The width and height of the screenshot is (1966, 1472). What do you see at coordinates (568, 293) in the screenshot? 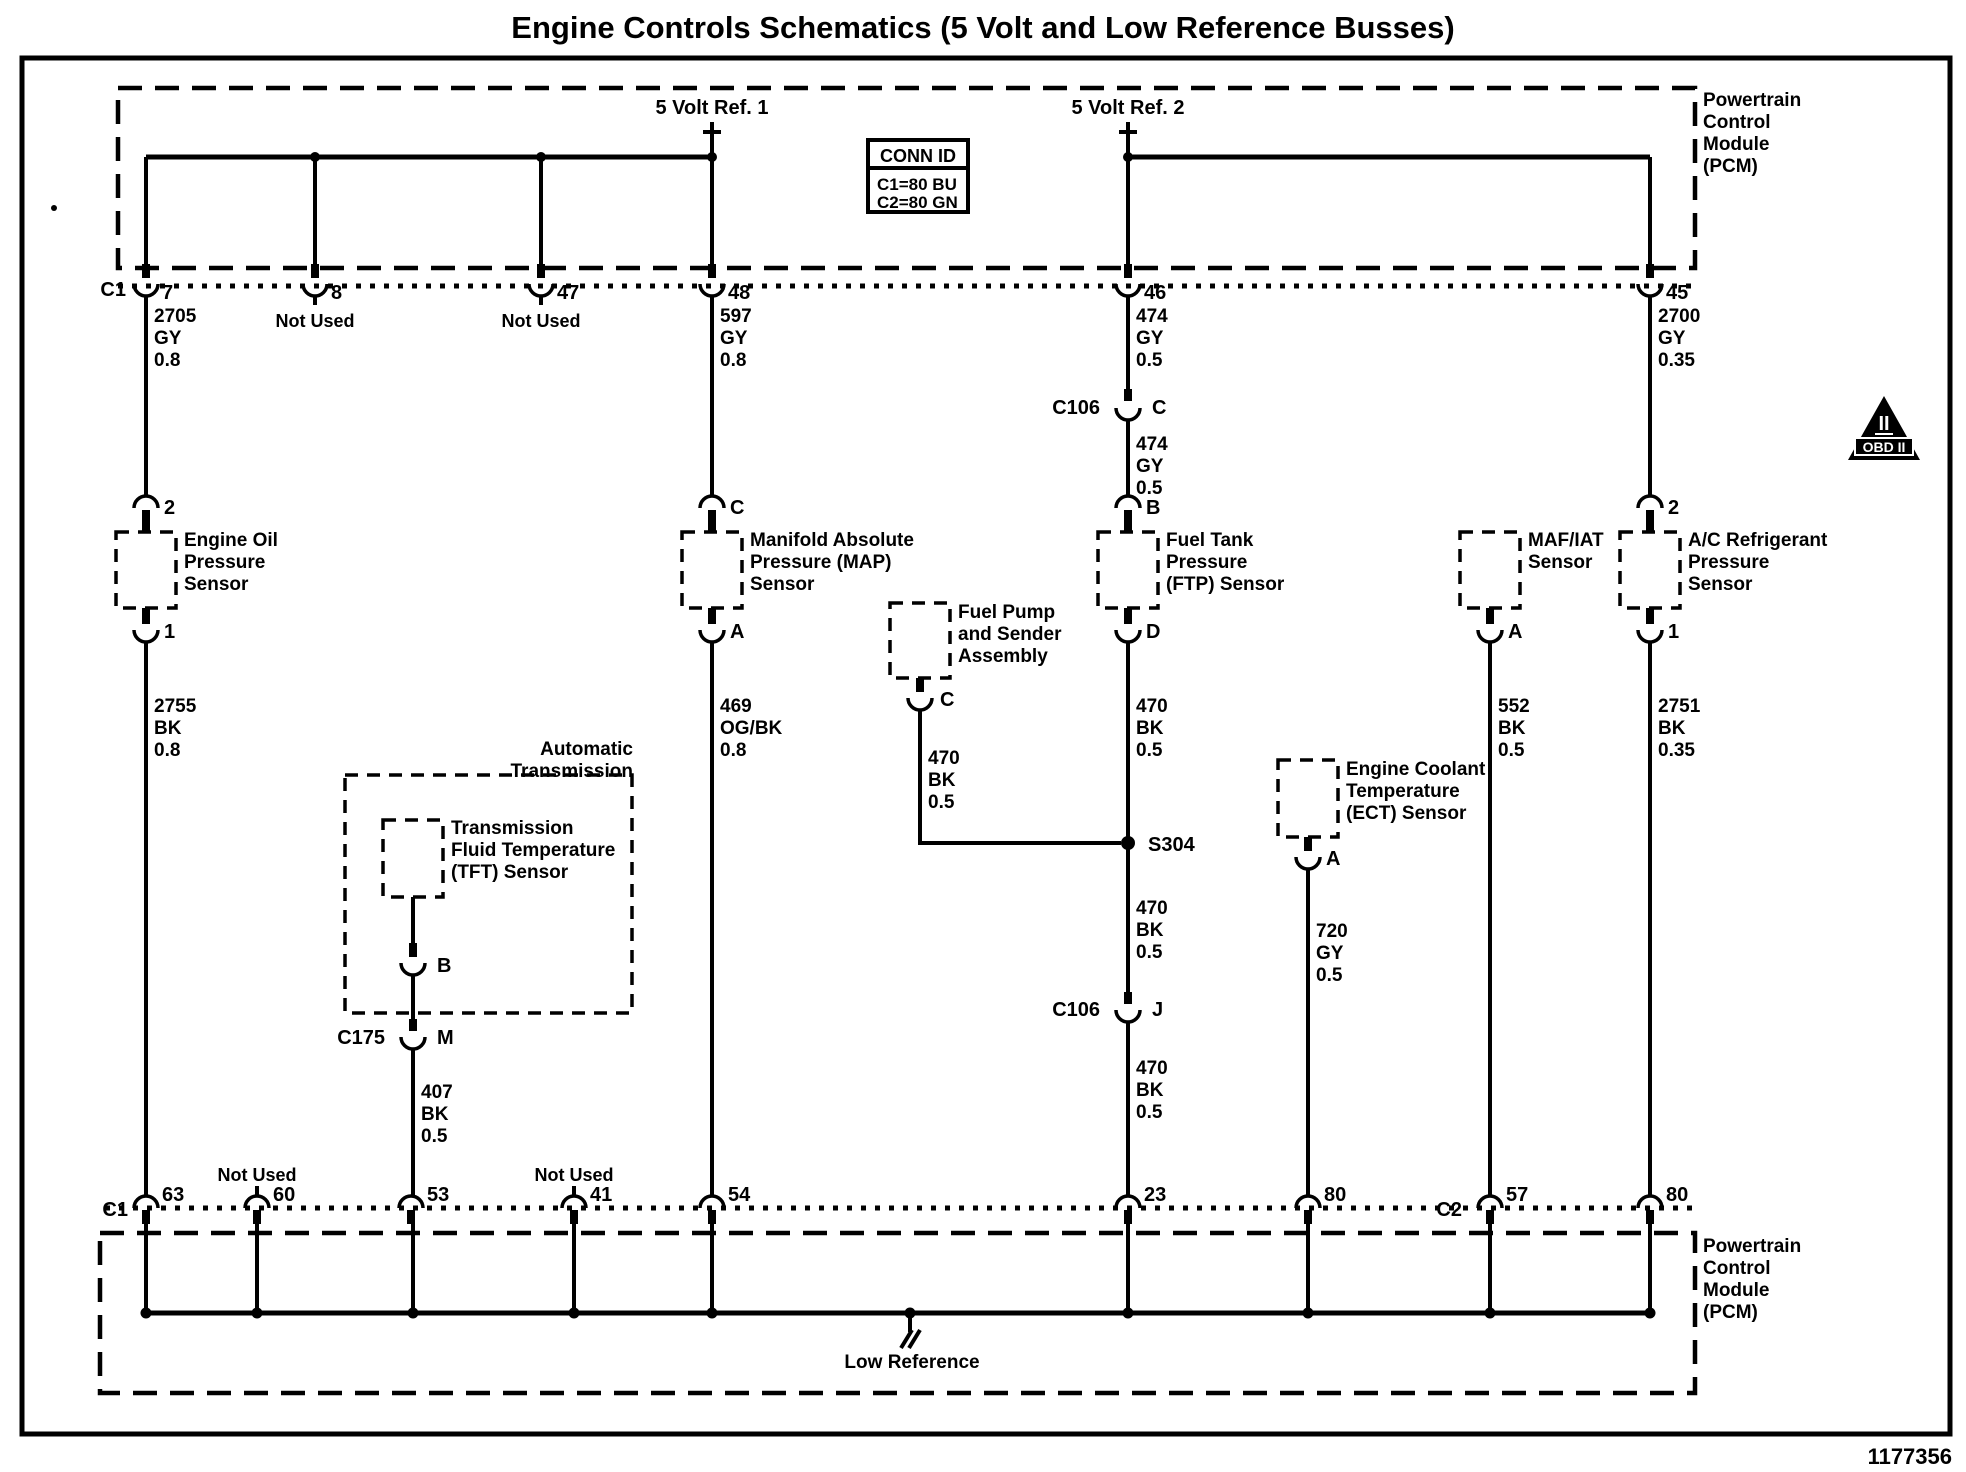
I see `pin-47: 47` at bounding box center [568, 293].